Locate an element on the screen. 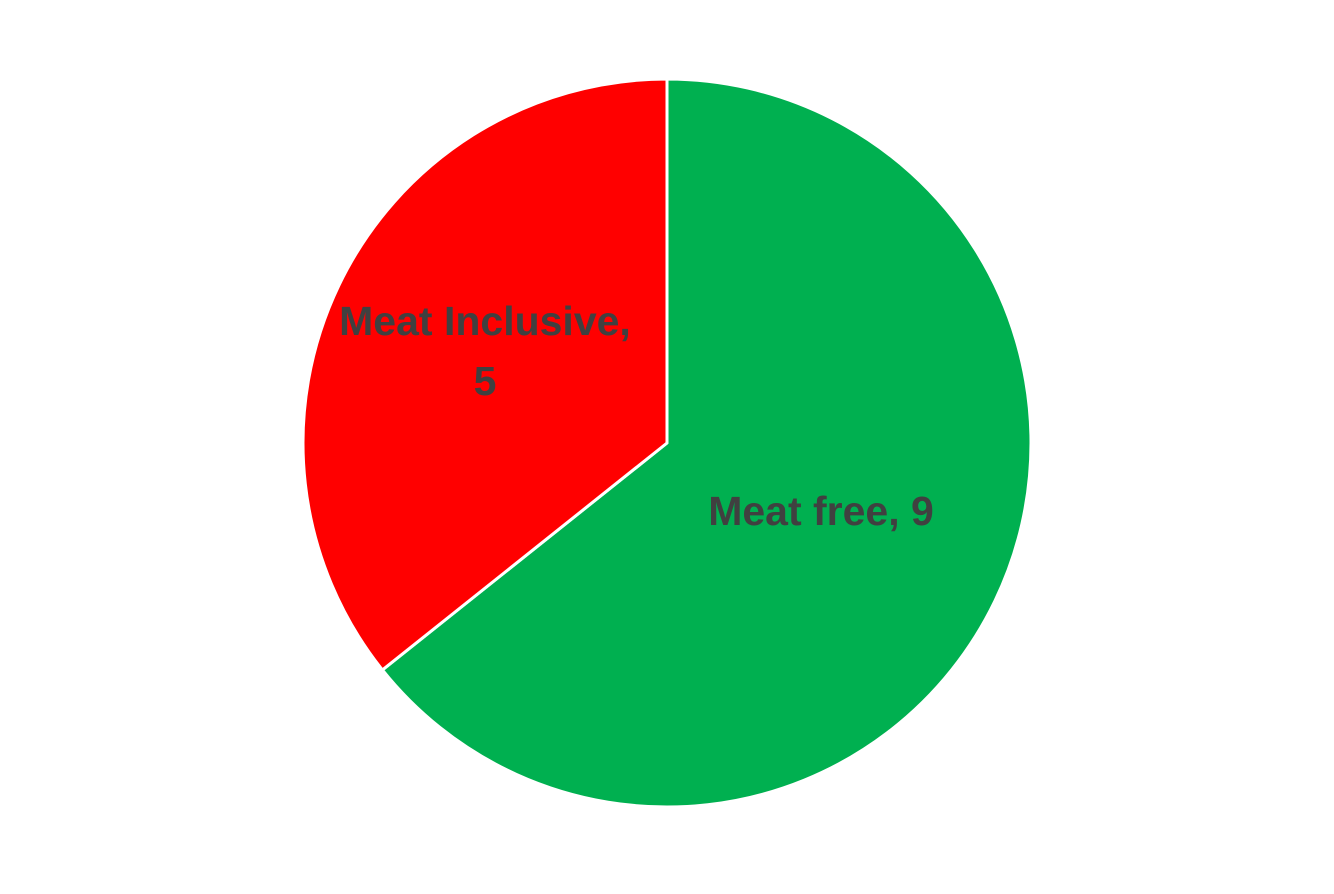 This screenshot has width=1334, height=894. data-label-meat-inclusive: Meat Inclusive, 5 is located at coordinates (485, 351).